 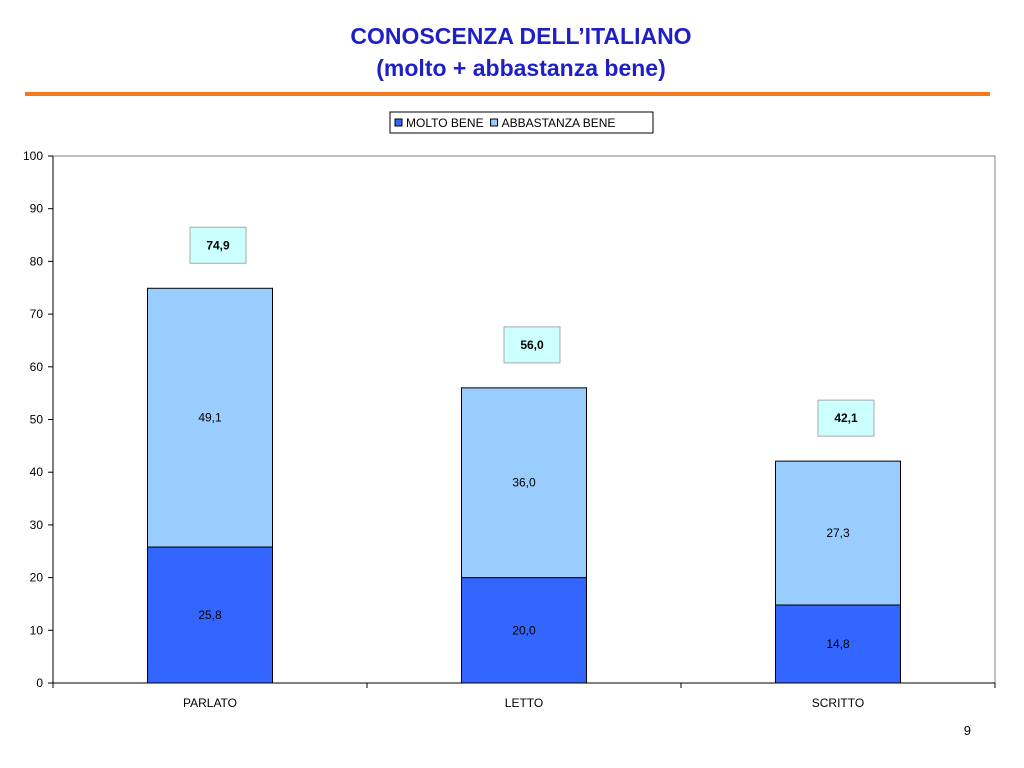 What do you see at coordinates (37, 367) in the screenshot?
I see `y-tick-label: 60` at bounding box center [37, 367].